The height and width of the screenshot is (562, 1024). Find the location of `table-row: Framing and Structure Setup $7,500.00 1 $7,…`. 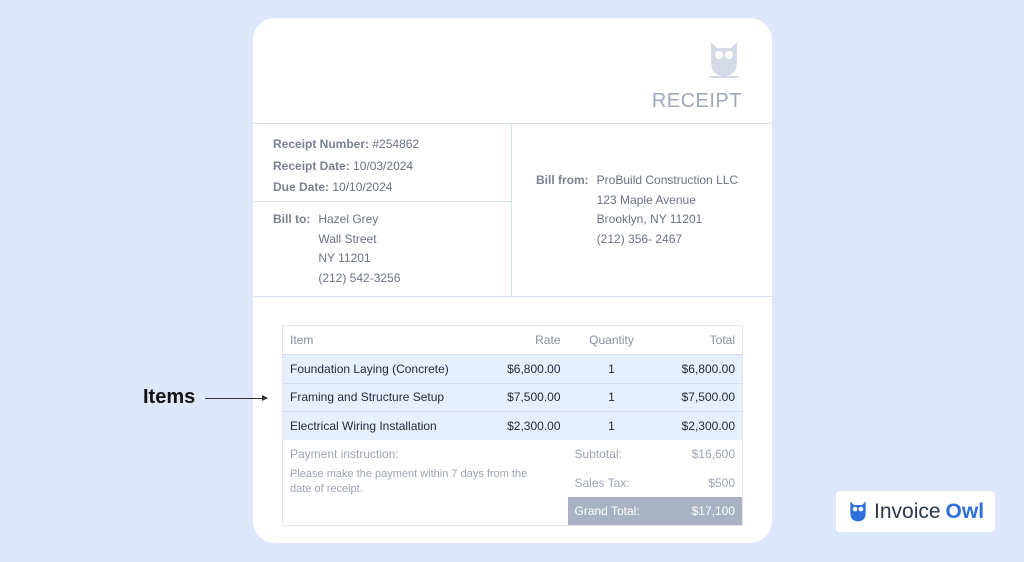

table-row: Framing and Structure Setup $7,500.00 1 $7,… is located at coordinates (512, 397).